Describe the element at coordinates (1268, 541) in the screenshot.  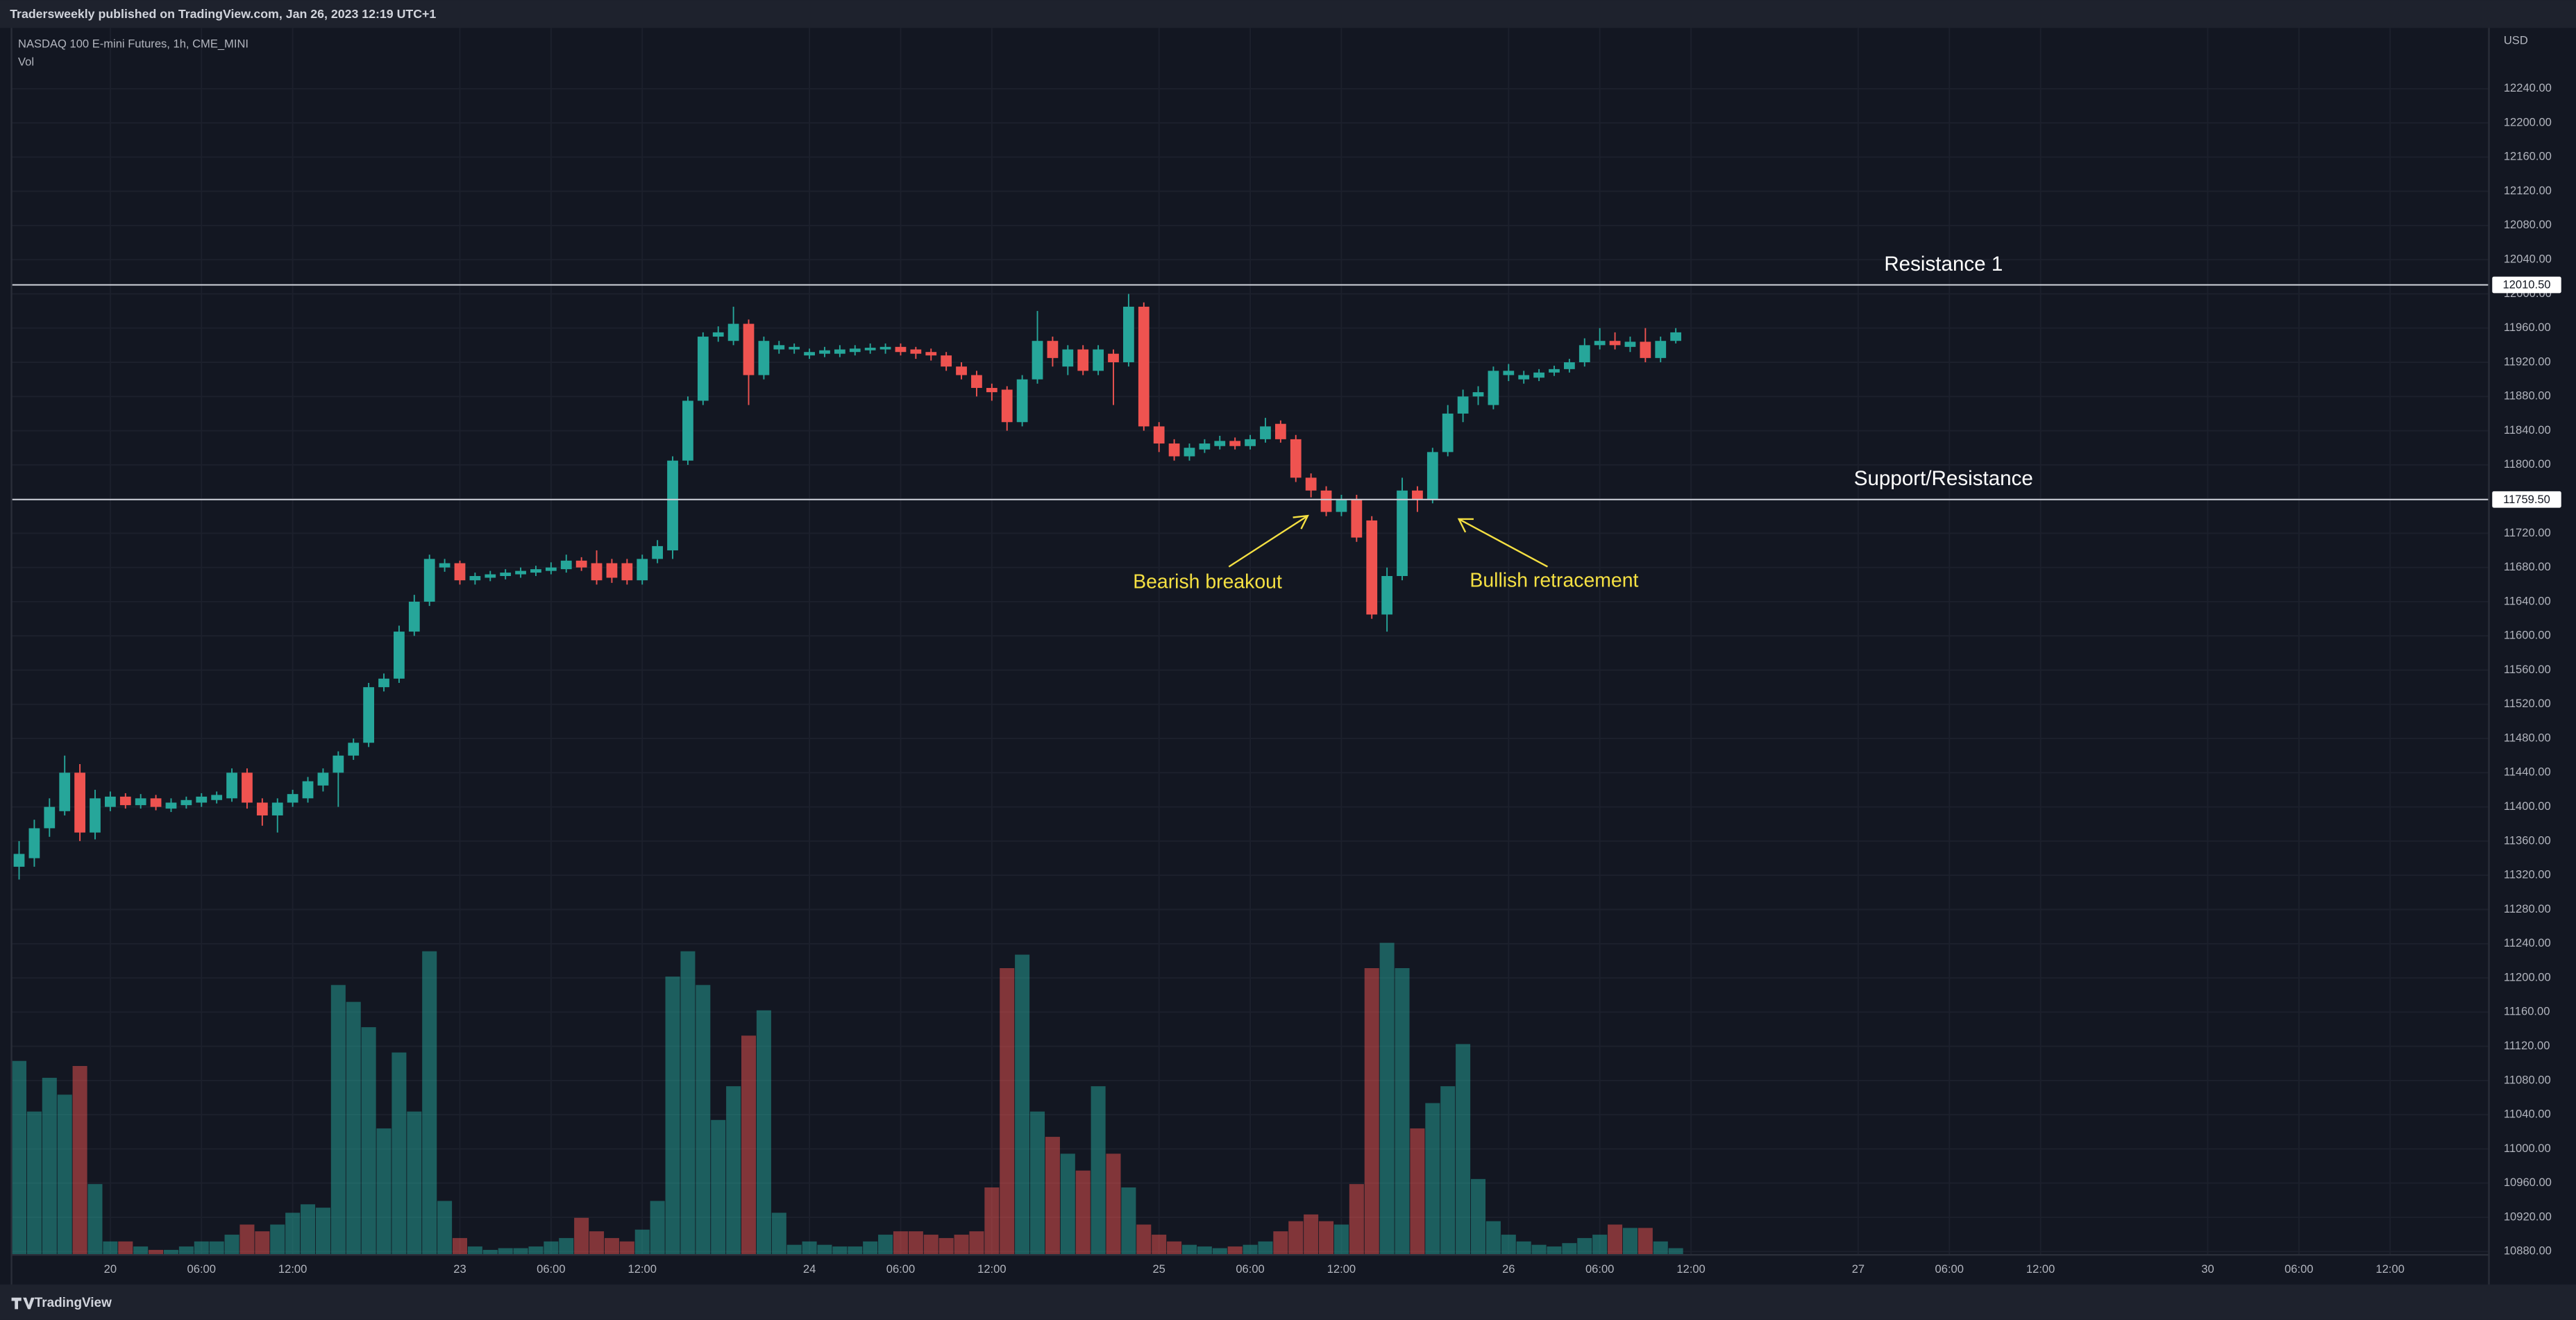
I see `annotation-arrow` at that location.